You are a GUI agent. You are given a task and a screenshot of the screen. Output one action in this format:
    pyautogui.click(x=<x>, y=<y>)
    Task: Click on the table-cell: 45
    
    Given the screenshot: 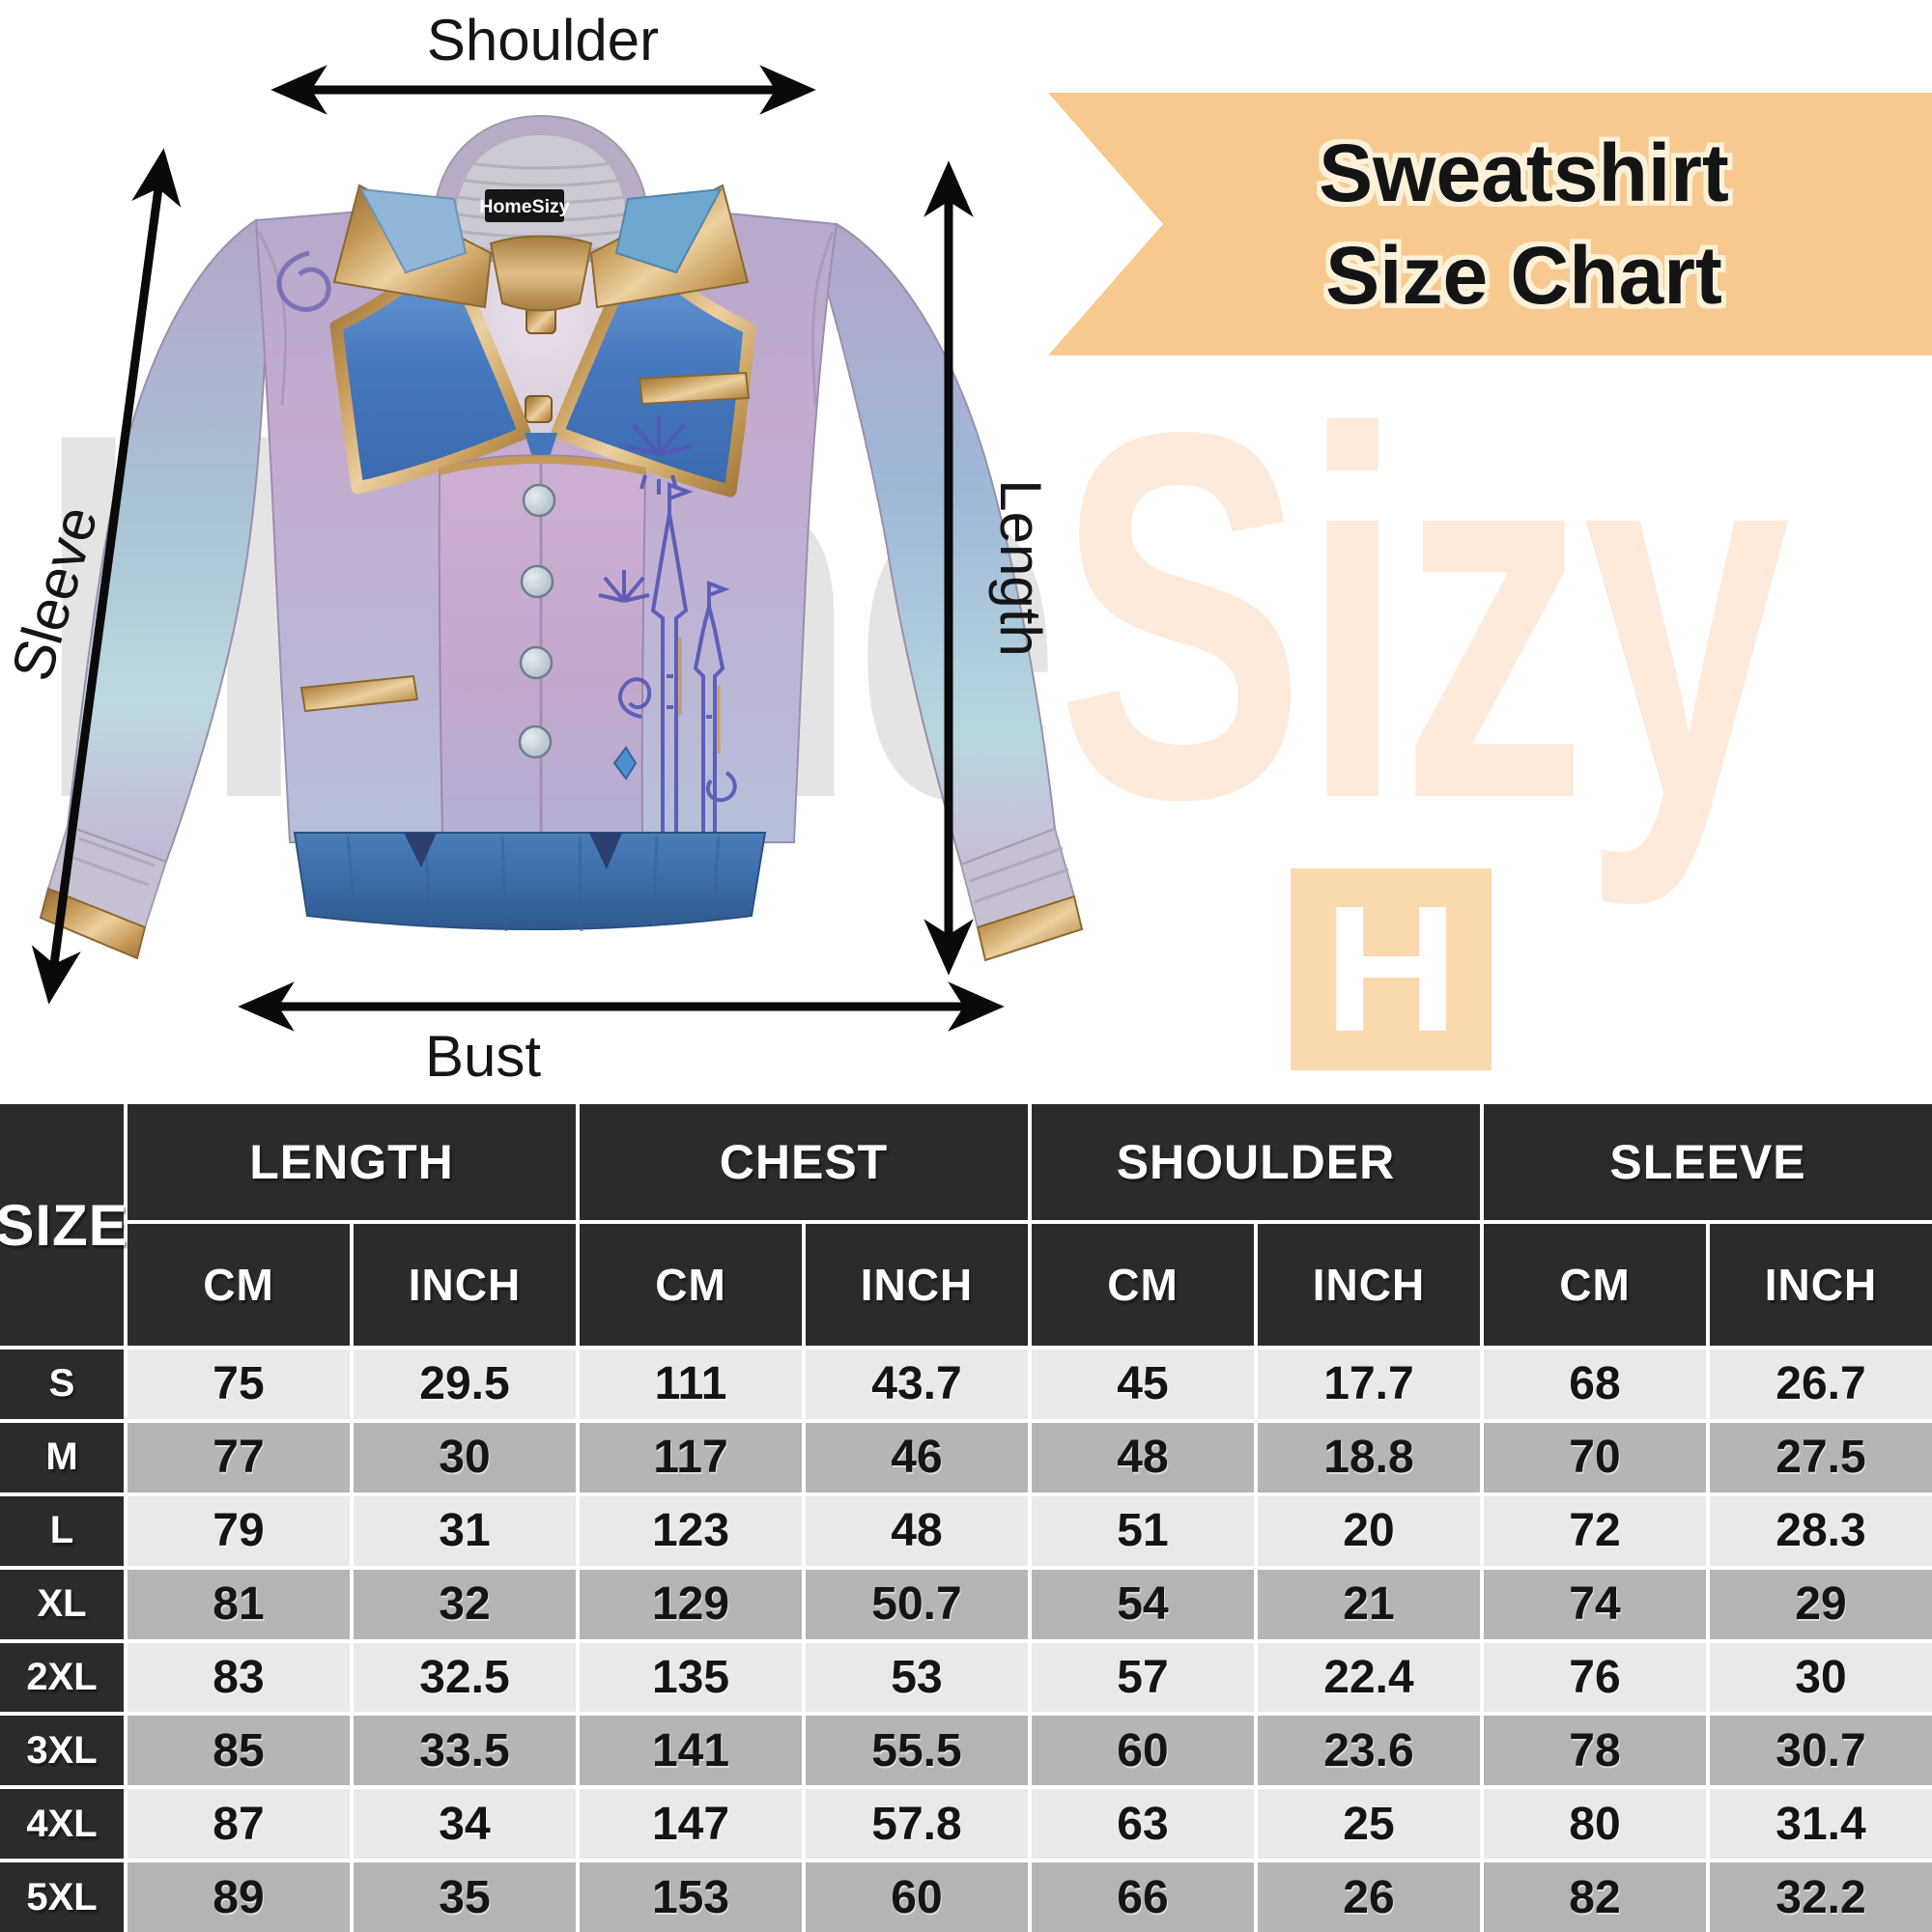 What is the action you would take?
    pyautogui.click(x=1143, y=1384)
    